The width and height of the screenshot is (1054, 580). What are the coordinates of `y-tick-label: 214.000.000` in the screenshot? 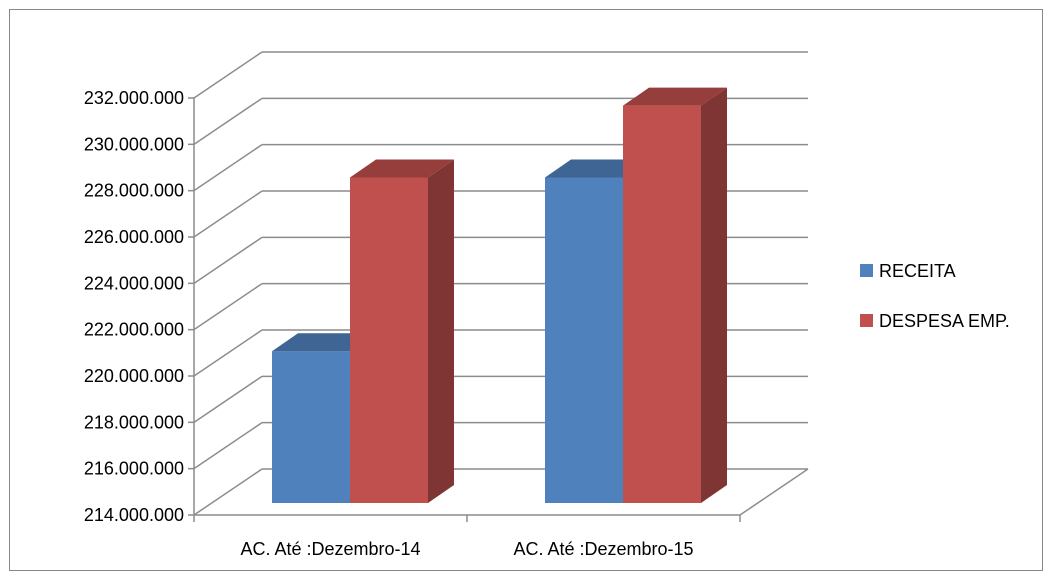 It's located at (134, 515).